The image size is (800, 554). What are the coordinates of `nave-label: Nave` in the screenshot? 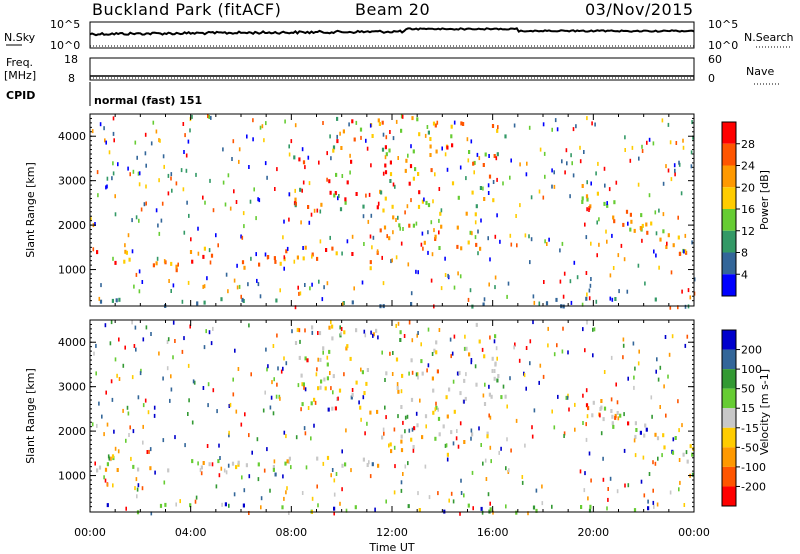 It's located at (760, 71).